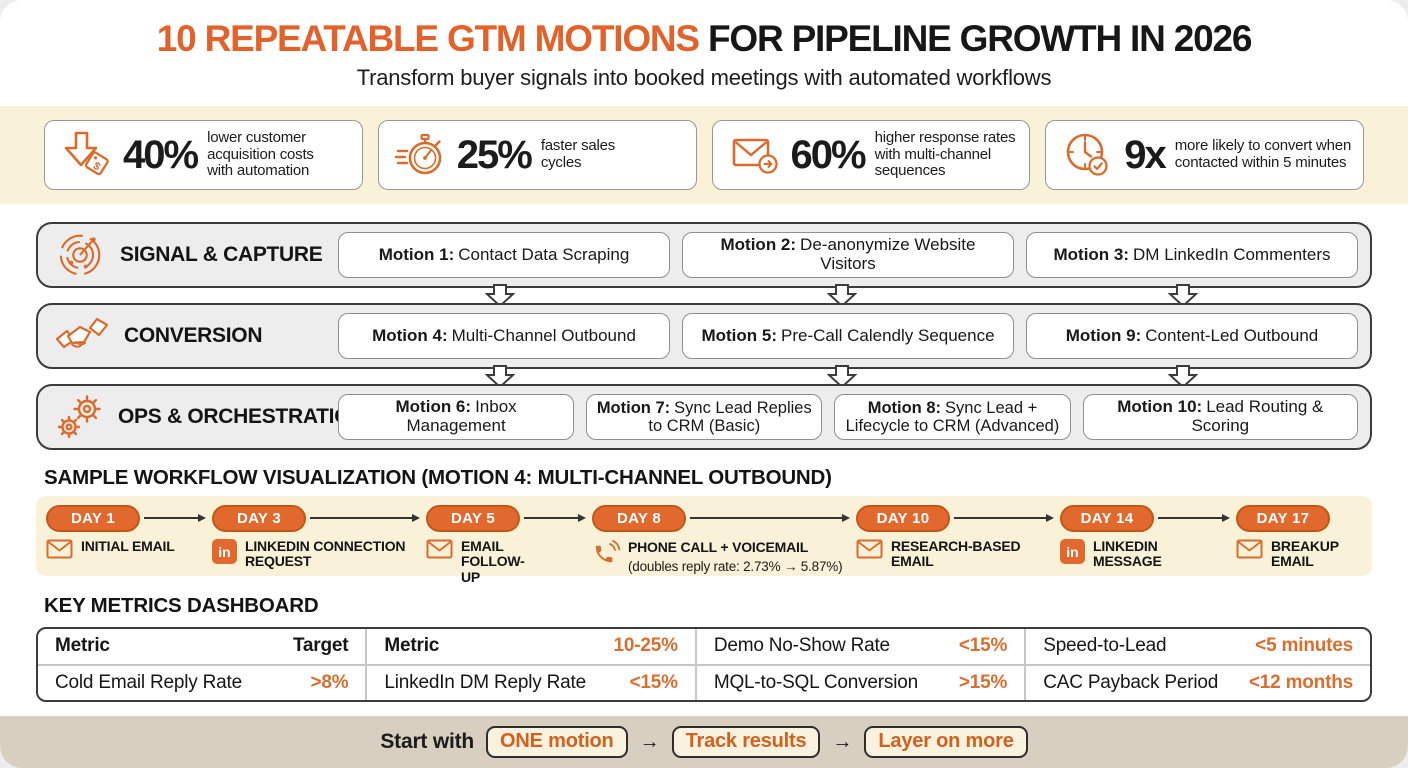 This screenshot has height=768, width=1408. What do you see at coordinates (606, 553) in the screenshot?
I see `phone-icon` at bounding box center [606, 553].